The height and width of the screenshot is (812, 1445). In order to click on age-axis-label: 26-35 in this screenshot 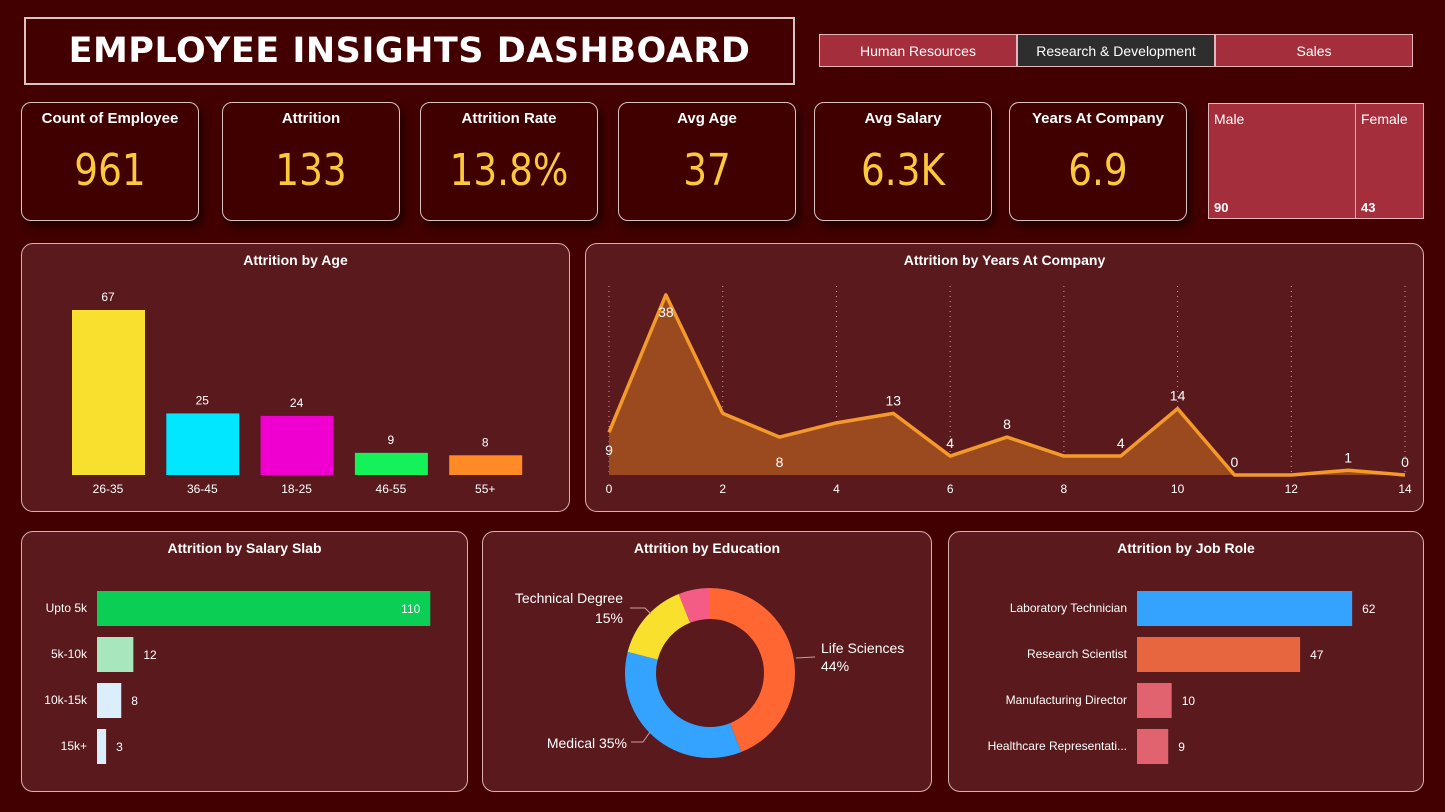, I will do `click(108, 489)`.